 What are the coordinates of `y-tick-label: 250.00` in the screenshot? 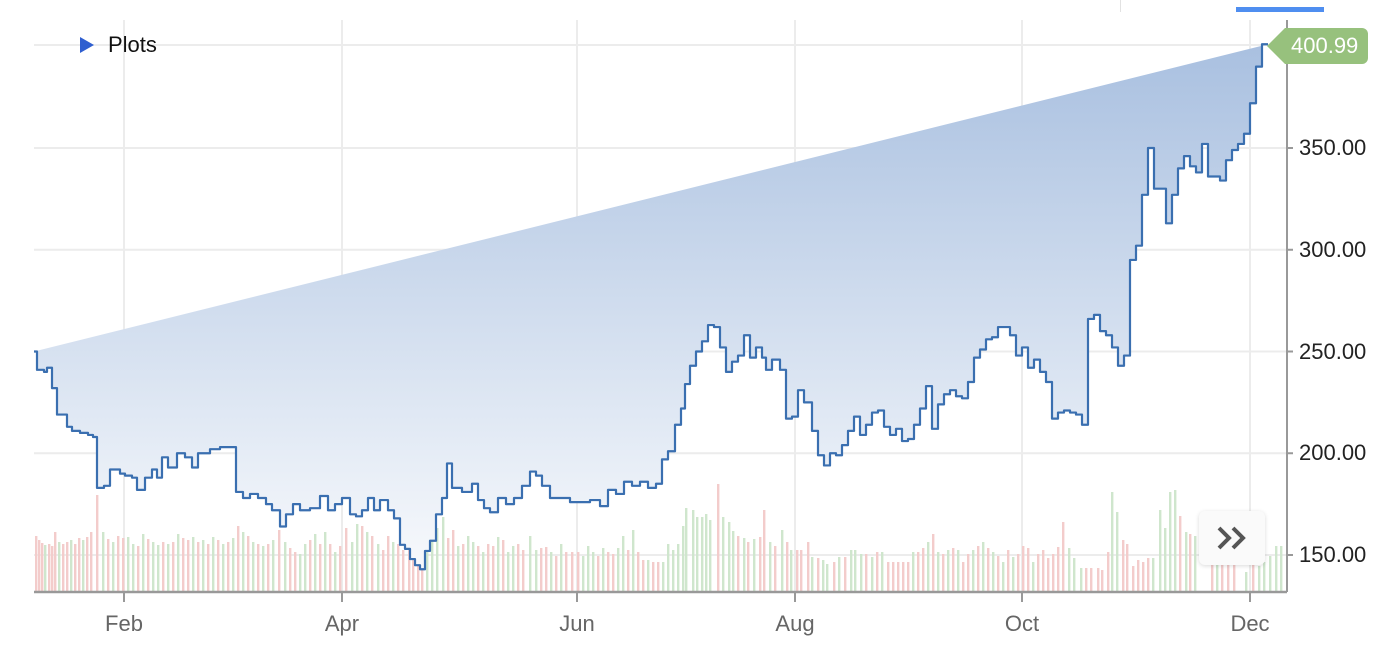 It's located at (1333, 351).